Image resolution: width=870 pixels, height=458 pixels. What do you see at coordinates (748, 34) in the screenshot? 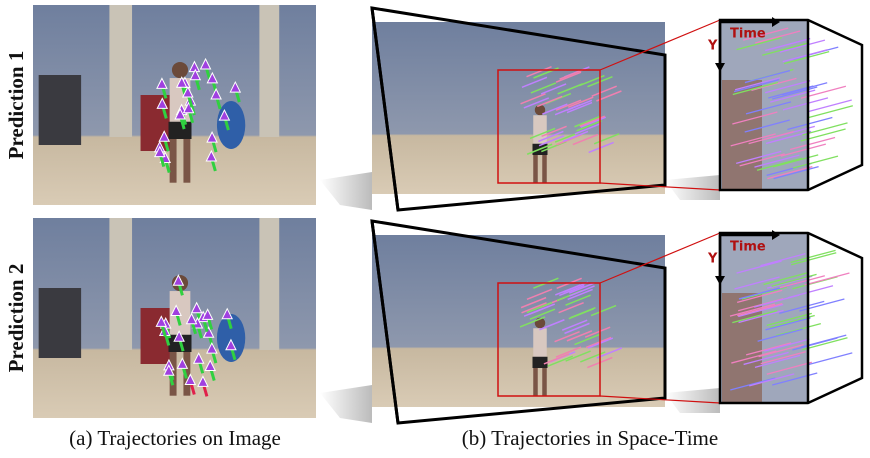
I see `time-label: Time` at bounding box center [748, 34].